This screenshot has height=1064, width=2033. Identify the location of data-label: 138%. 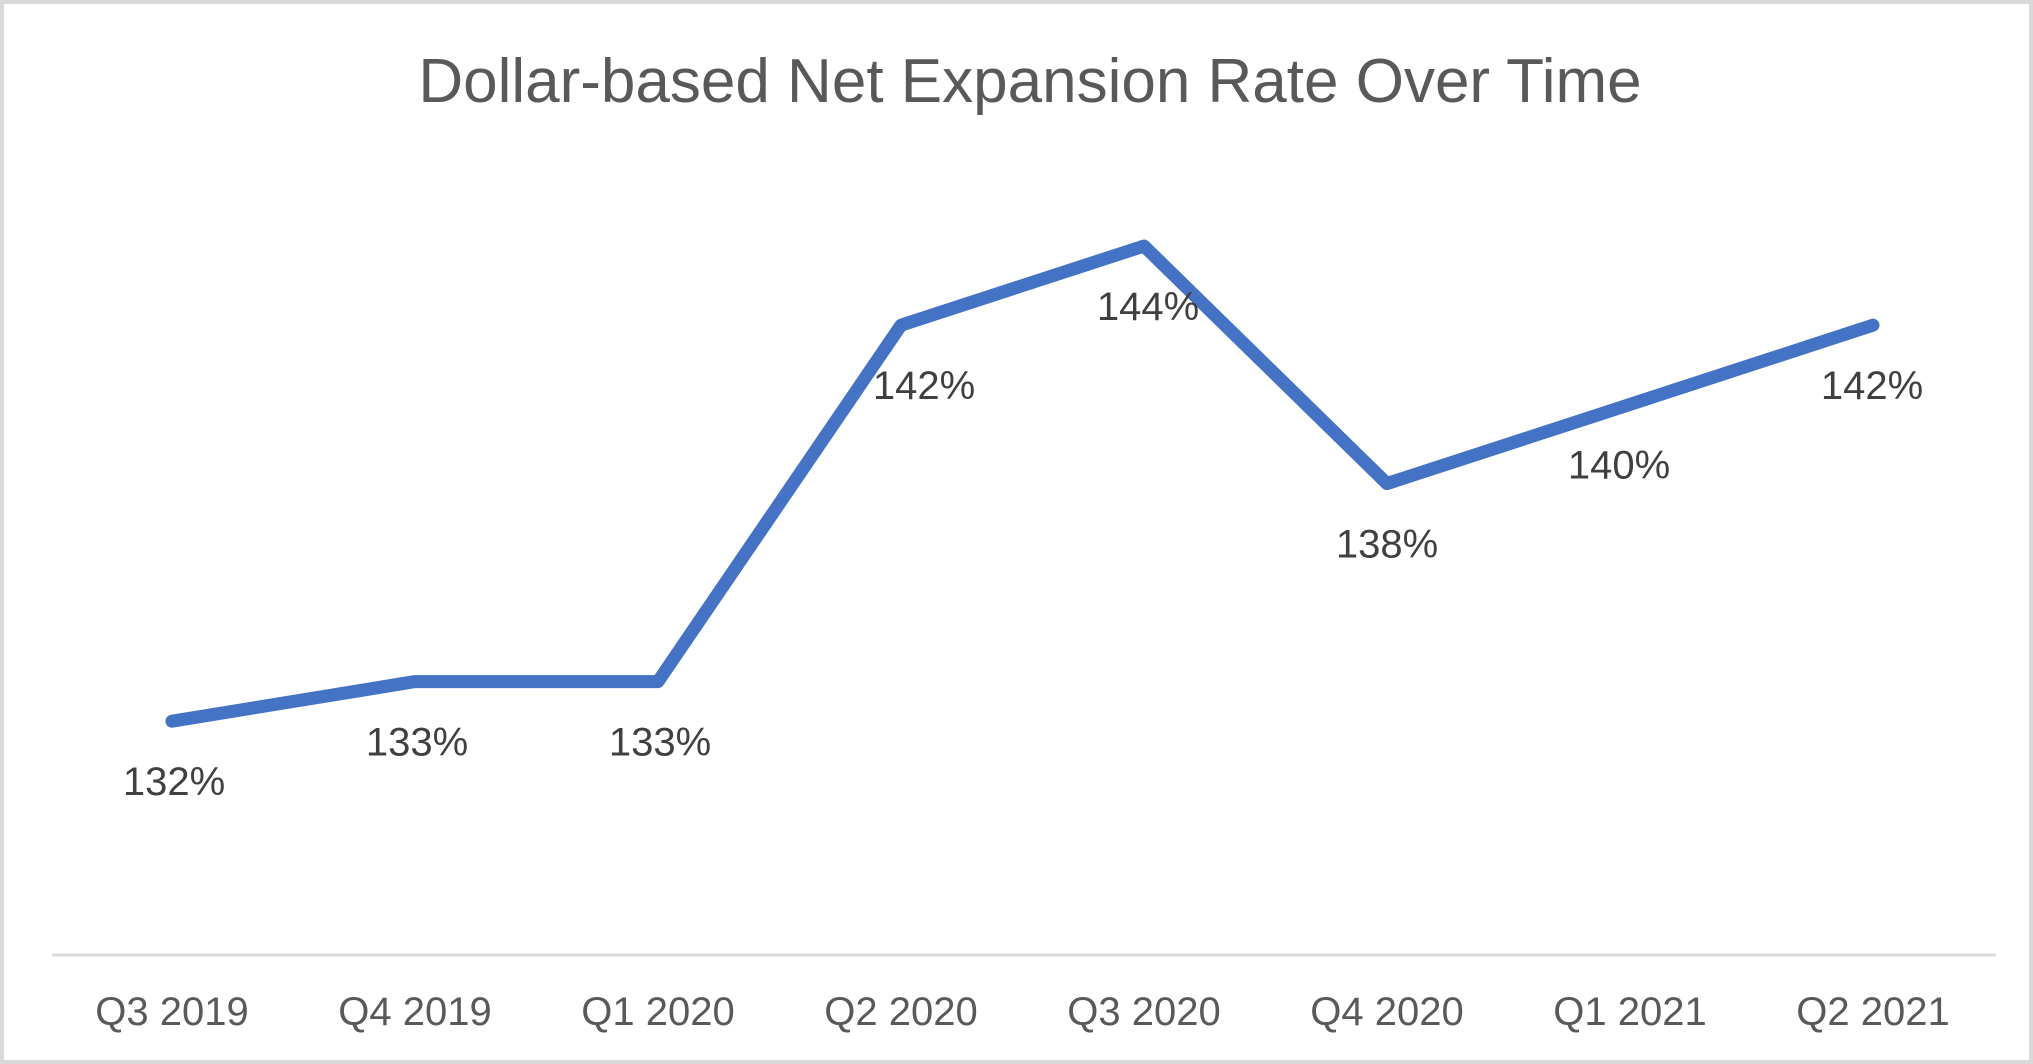
(1387, 545).